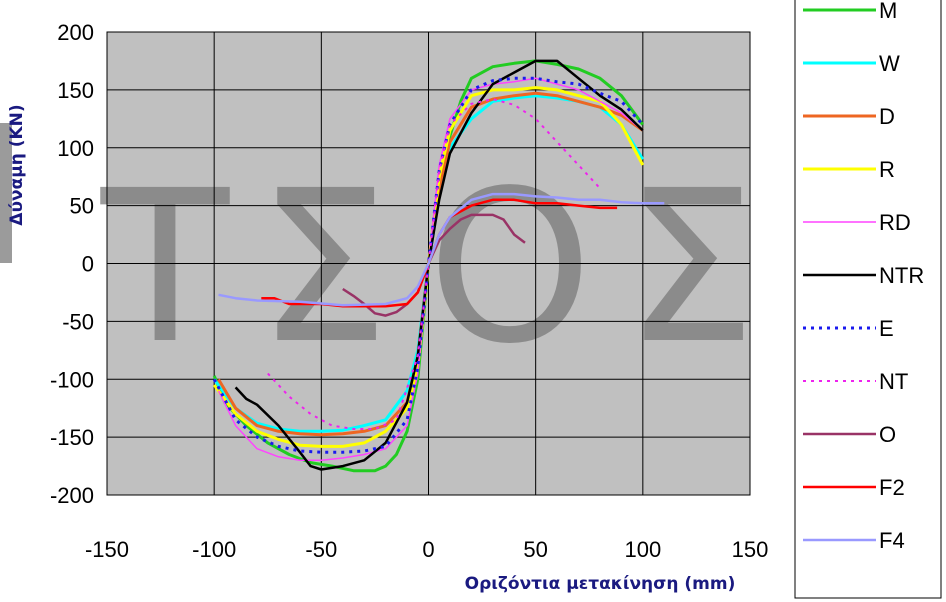 The width and height of the screenshot is (946, 602). What do you see at coordinates (901, 275) in the screenshot?
I see `legend-label-ntr: NTR` at bounding box center [901, 275].